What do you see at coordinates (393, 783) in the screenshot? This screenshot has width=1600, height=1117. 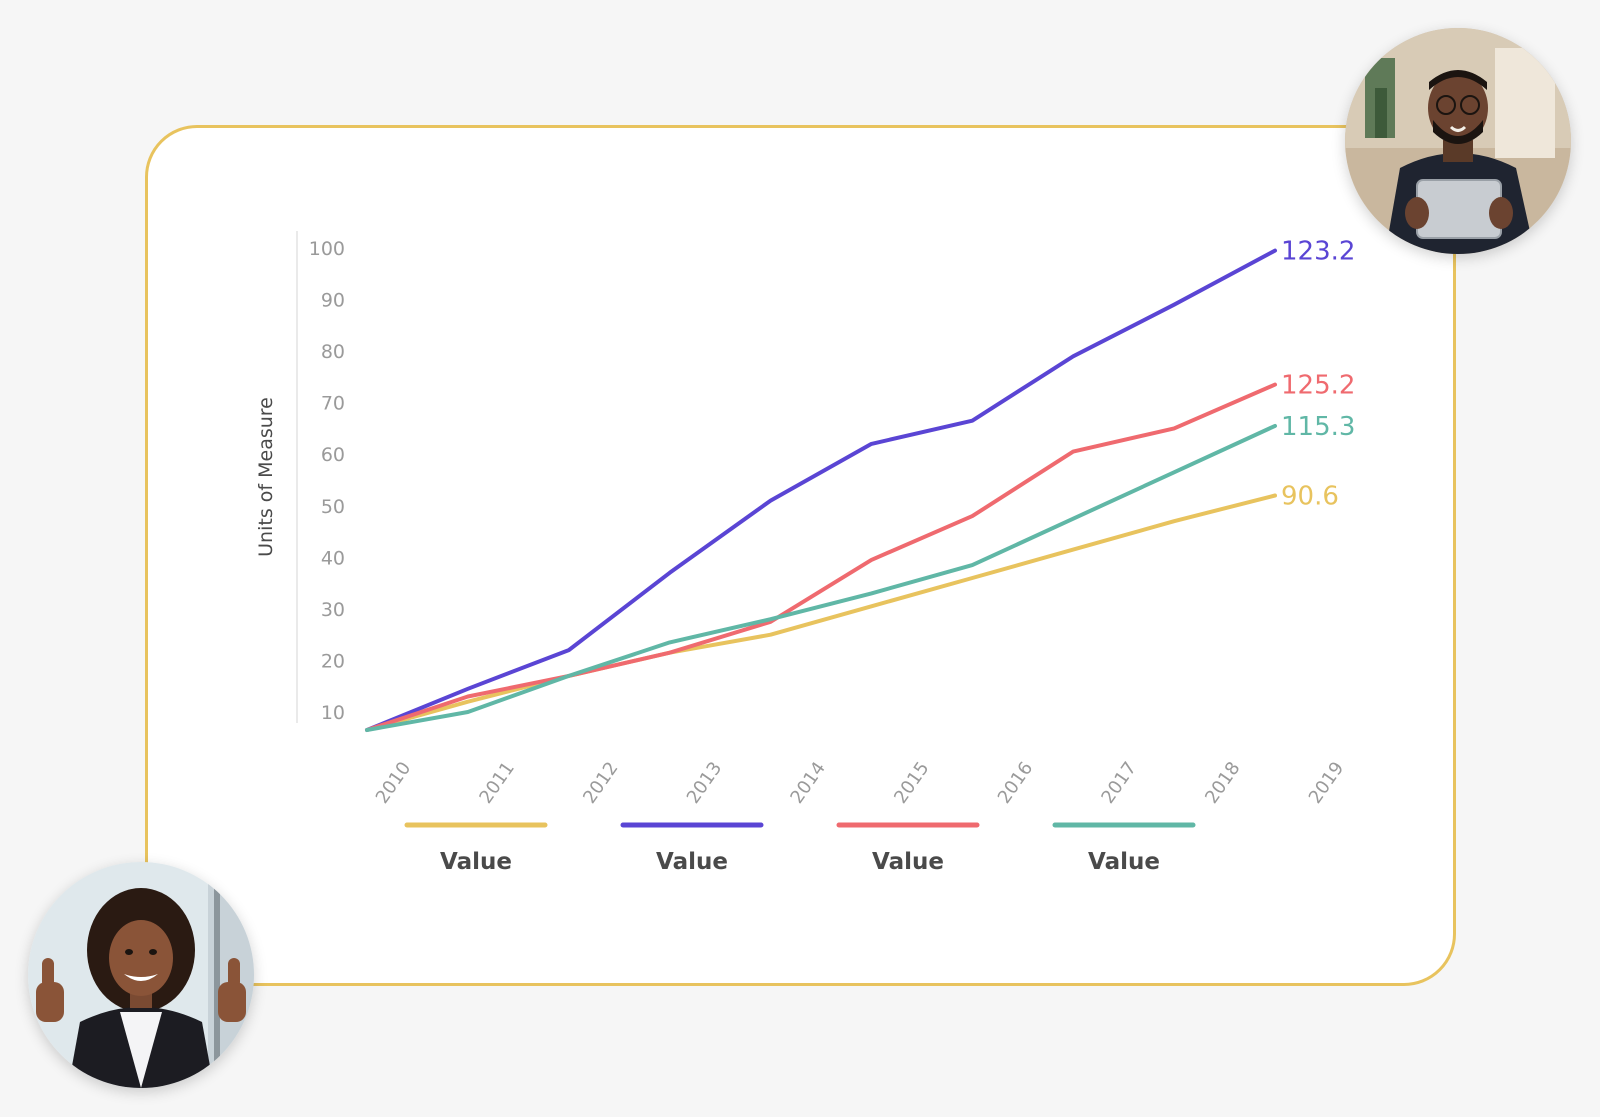 I see `x-tick-label: 2010` at bounding box center [393, 783].